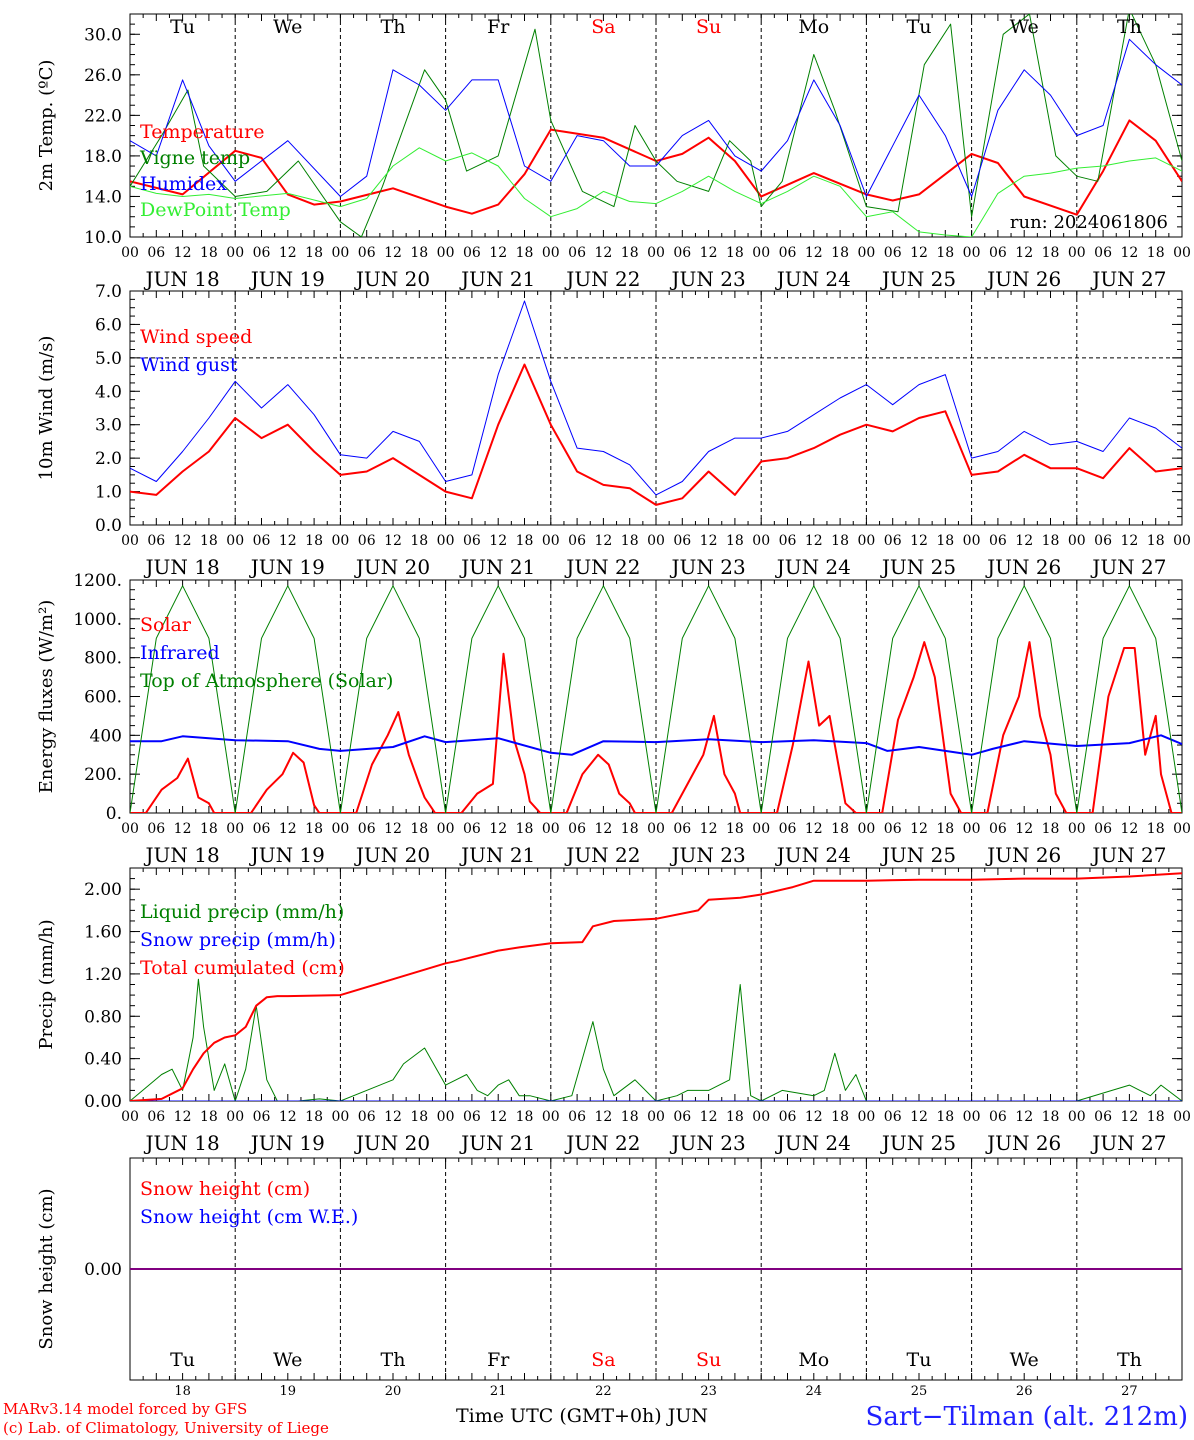 This screenshot has width=1194, height=1440. I want to click on date-label: JUN 18, so click(182, 1143).